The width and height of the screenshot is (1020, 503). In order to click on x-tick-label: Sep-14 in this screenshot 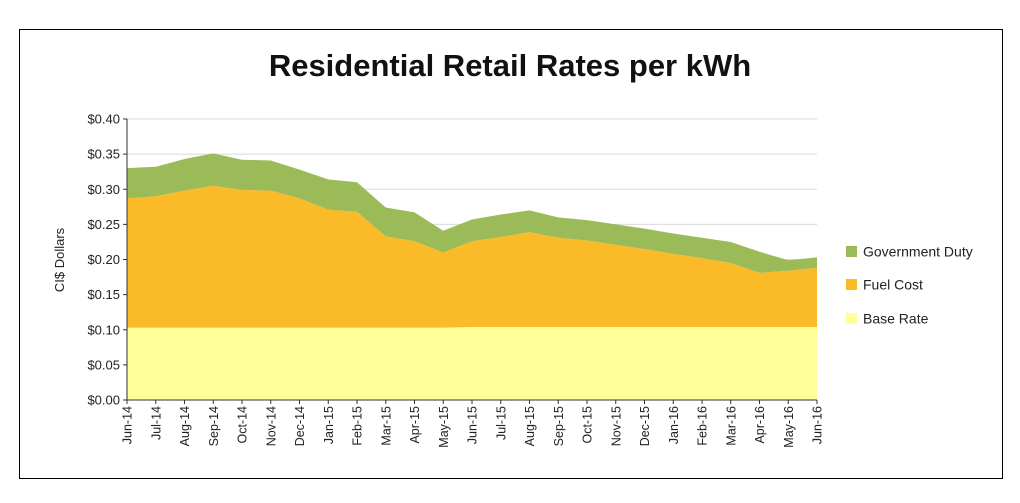, I will do `click(214, 426)`.